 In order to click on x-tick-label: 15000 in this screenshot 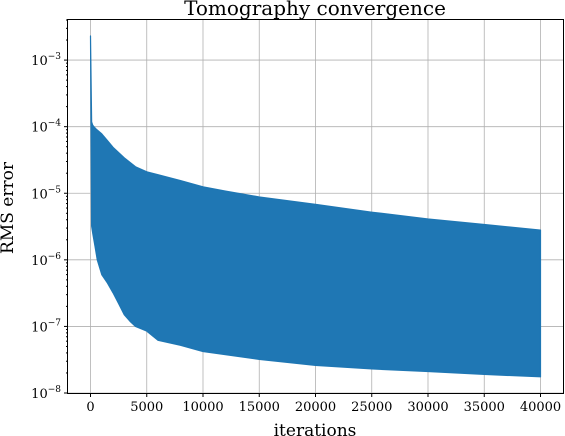, I will do `click(259, 407)`.